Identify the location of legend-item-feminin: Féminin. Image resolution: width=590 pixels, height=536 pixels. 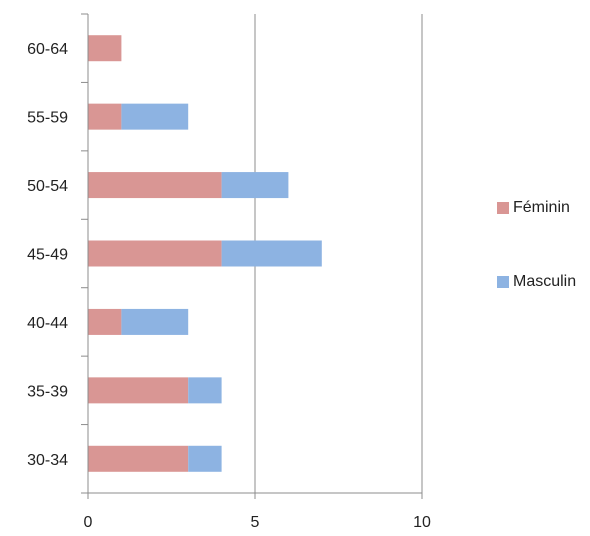
(533, 208).